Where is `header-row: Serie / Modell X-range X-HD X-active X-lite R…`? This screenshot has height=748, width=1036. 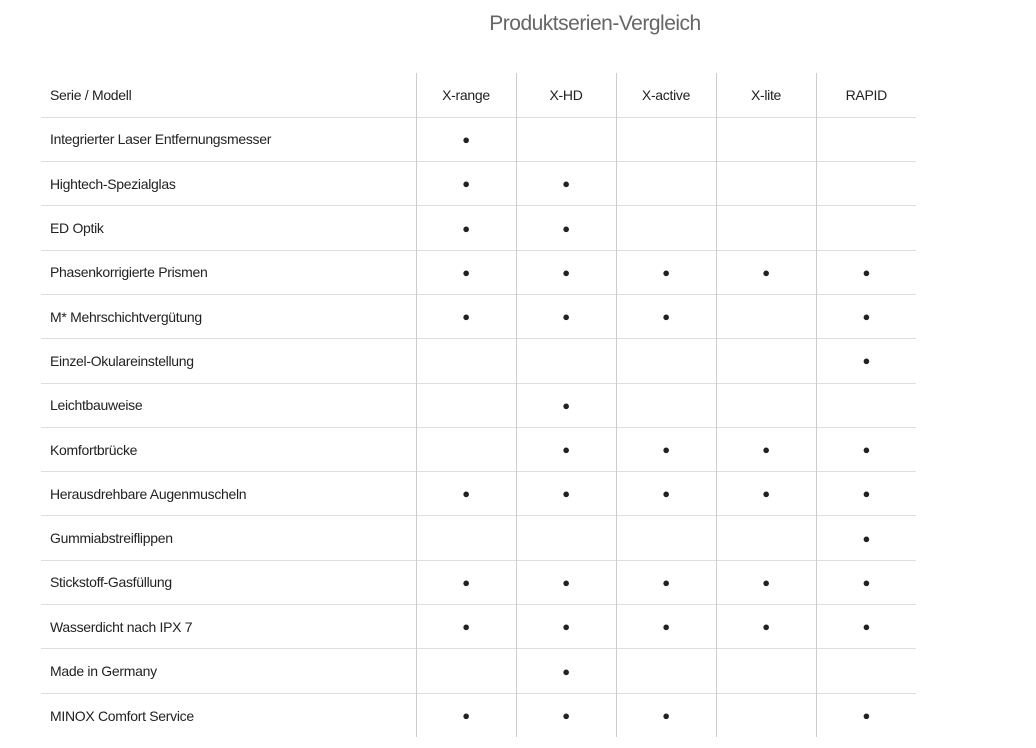
header-row: Serie / Modell X-range X-HD X-active X-lite R… is located at coordinates (478, 95).